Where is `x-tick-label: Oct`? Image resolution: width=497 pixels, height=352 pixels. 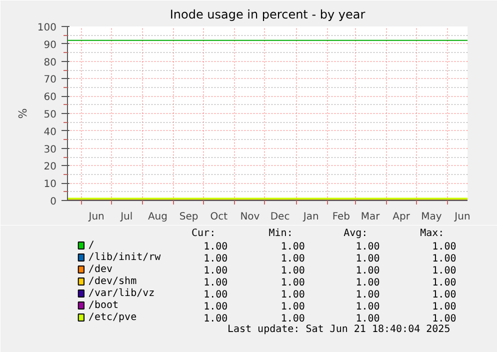
x-tick-label: Oct is located at coordinates (219, 217).